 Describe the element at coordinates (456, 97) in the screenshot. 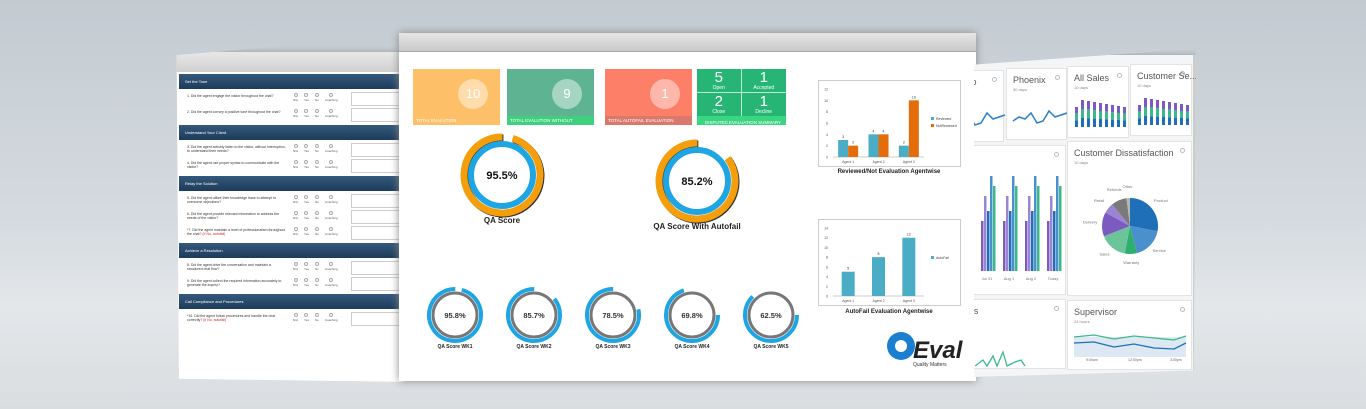

I see `stat-tile: 10 TOTAL EVALUTION` at that location.